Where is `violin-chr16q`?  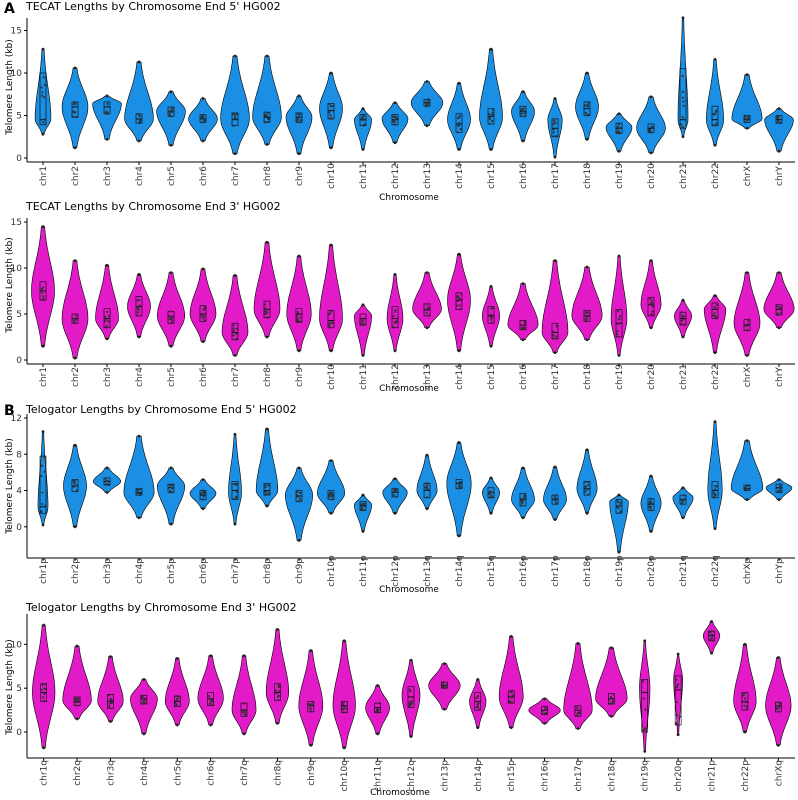
violin-chr16q is located at coordinates (544, 711).